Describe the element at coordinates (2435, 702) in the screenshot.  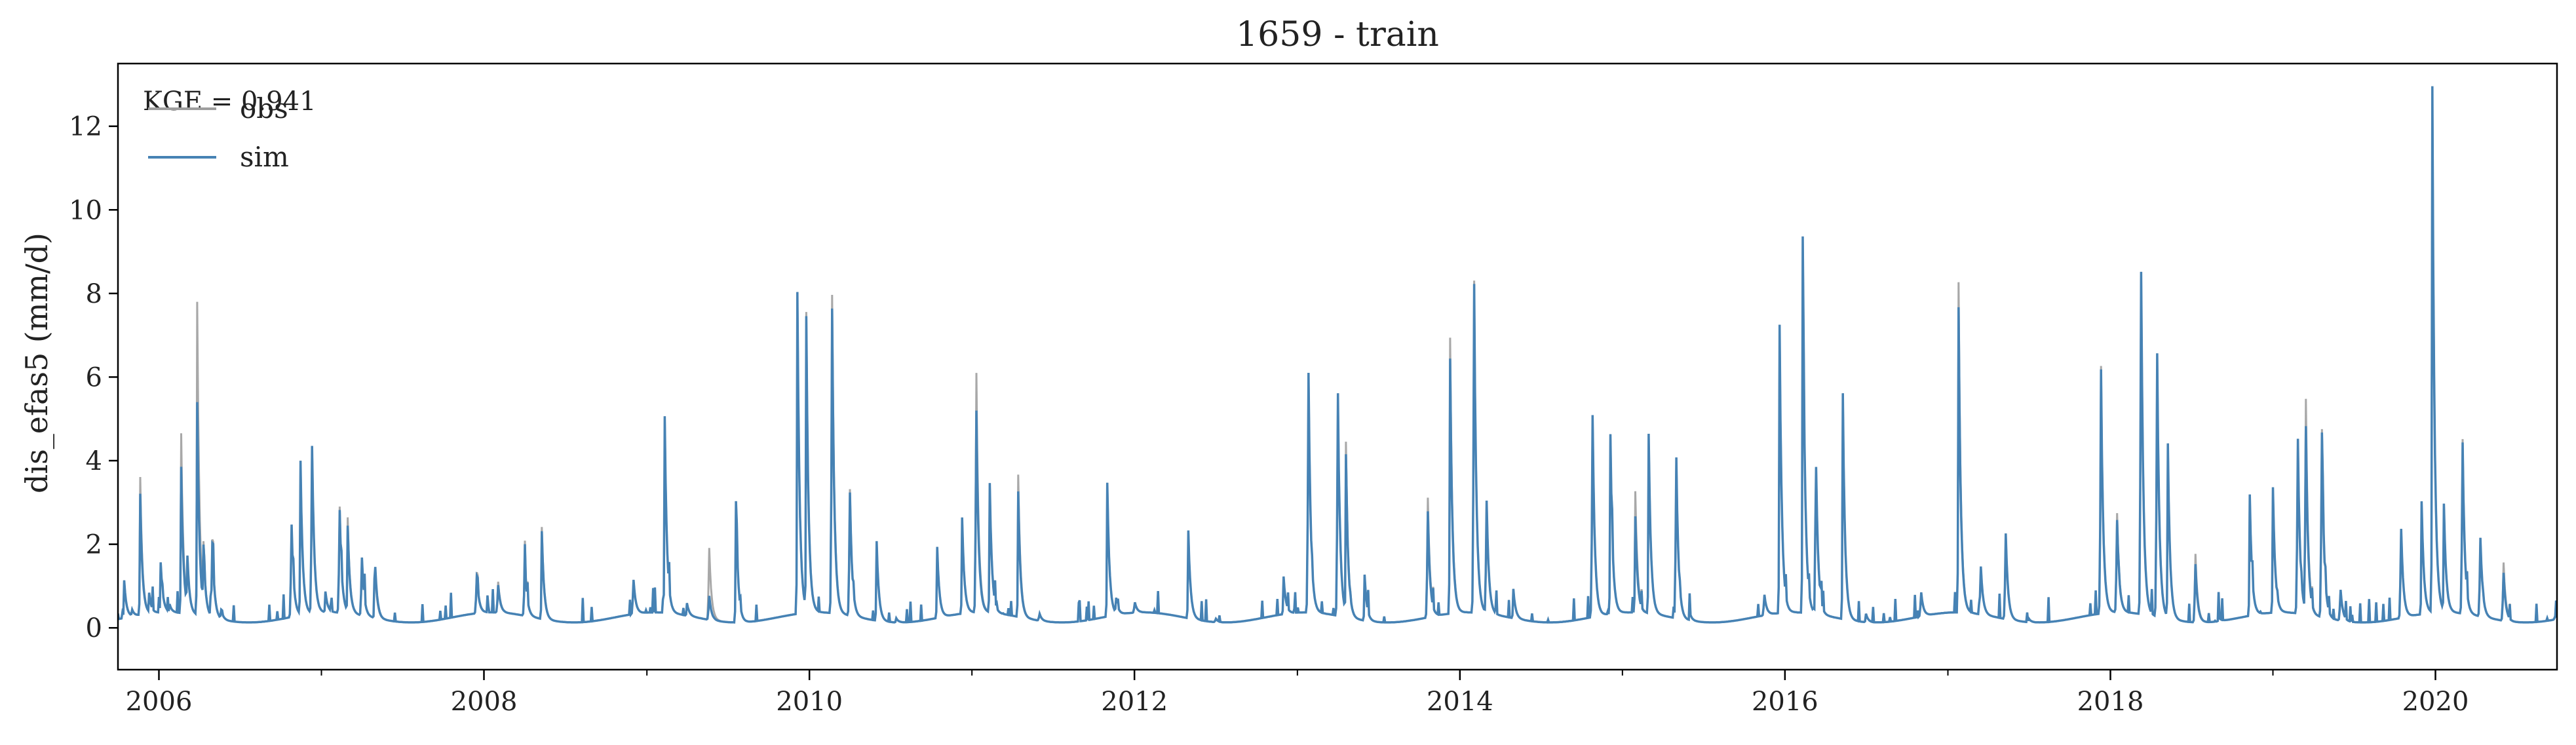
I see `x-tick-label-2020: 2020` at that location.